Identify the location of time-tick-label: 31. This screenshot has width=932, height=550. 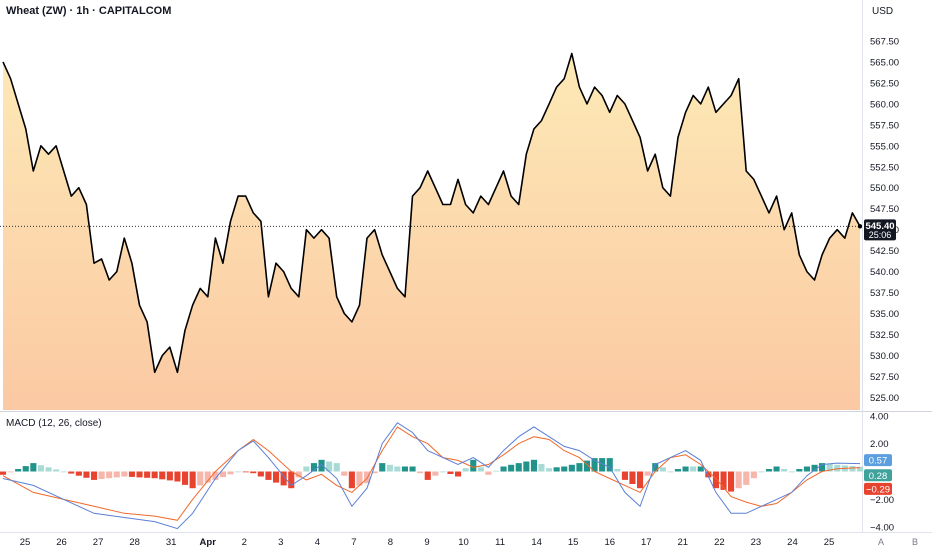
(171, 542).